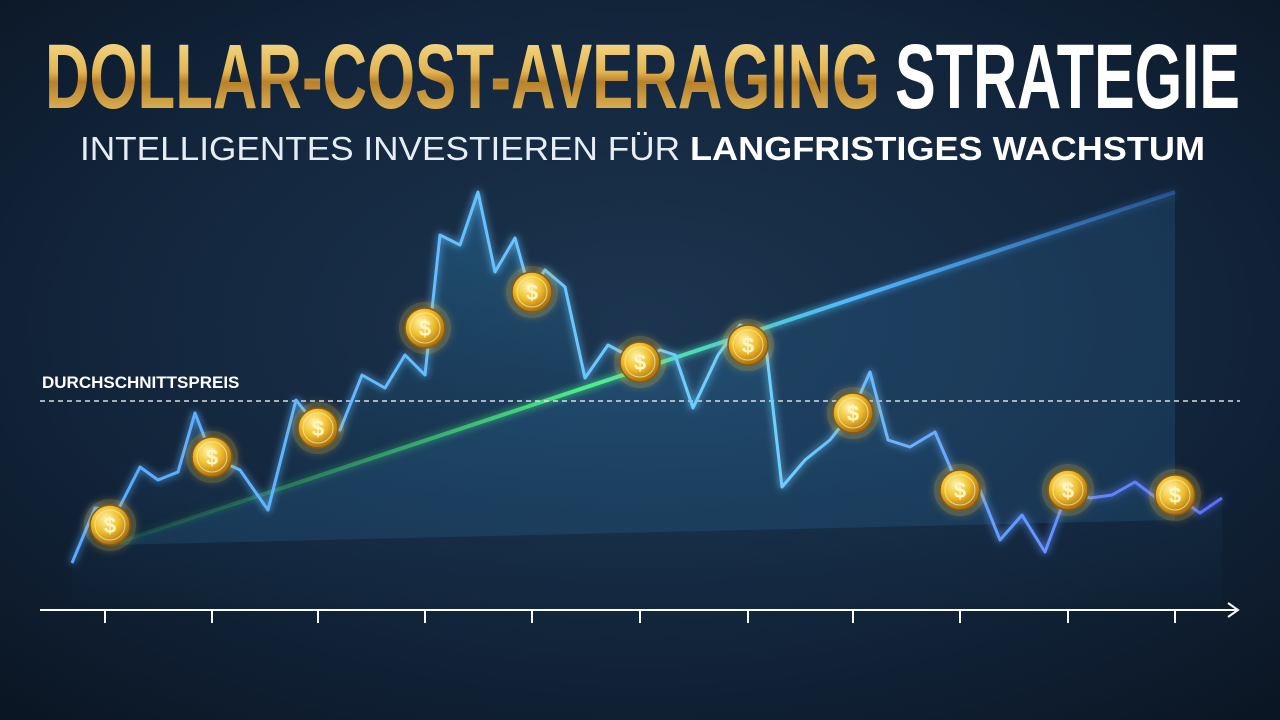  What do you see at coordinates (462, 77) in the screenshot?
I see `title-gold: DOLLAR-COST-AVERAGING` at bounding box center [462, 77].